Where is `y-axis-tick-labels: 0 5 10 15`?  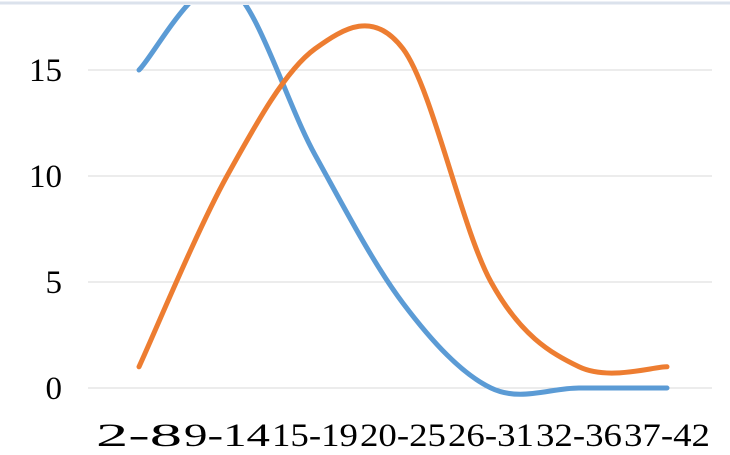
y-axis-tick-labels: 0 5 10 15 is located at coordinates (45, 230).